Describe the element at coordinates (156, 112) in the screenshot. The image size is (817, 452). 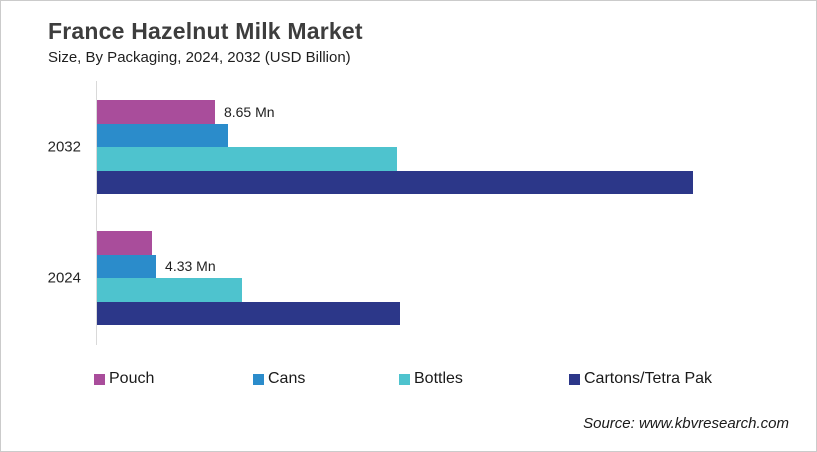
I see `bar-2032-pouch` at that location.